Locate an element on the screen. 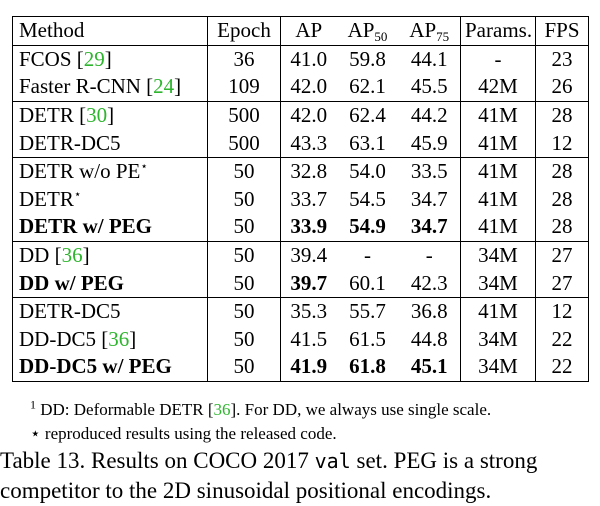 This screenshot has height=506, width=600. footnote-1-tail: ]. For DD, we always use single scale. is located at coordinates (361, 409).